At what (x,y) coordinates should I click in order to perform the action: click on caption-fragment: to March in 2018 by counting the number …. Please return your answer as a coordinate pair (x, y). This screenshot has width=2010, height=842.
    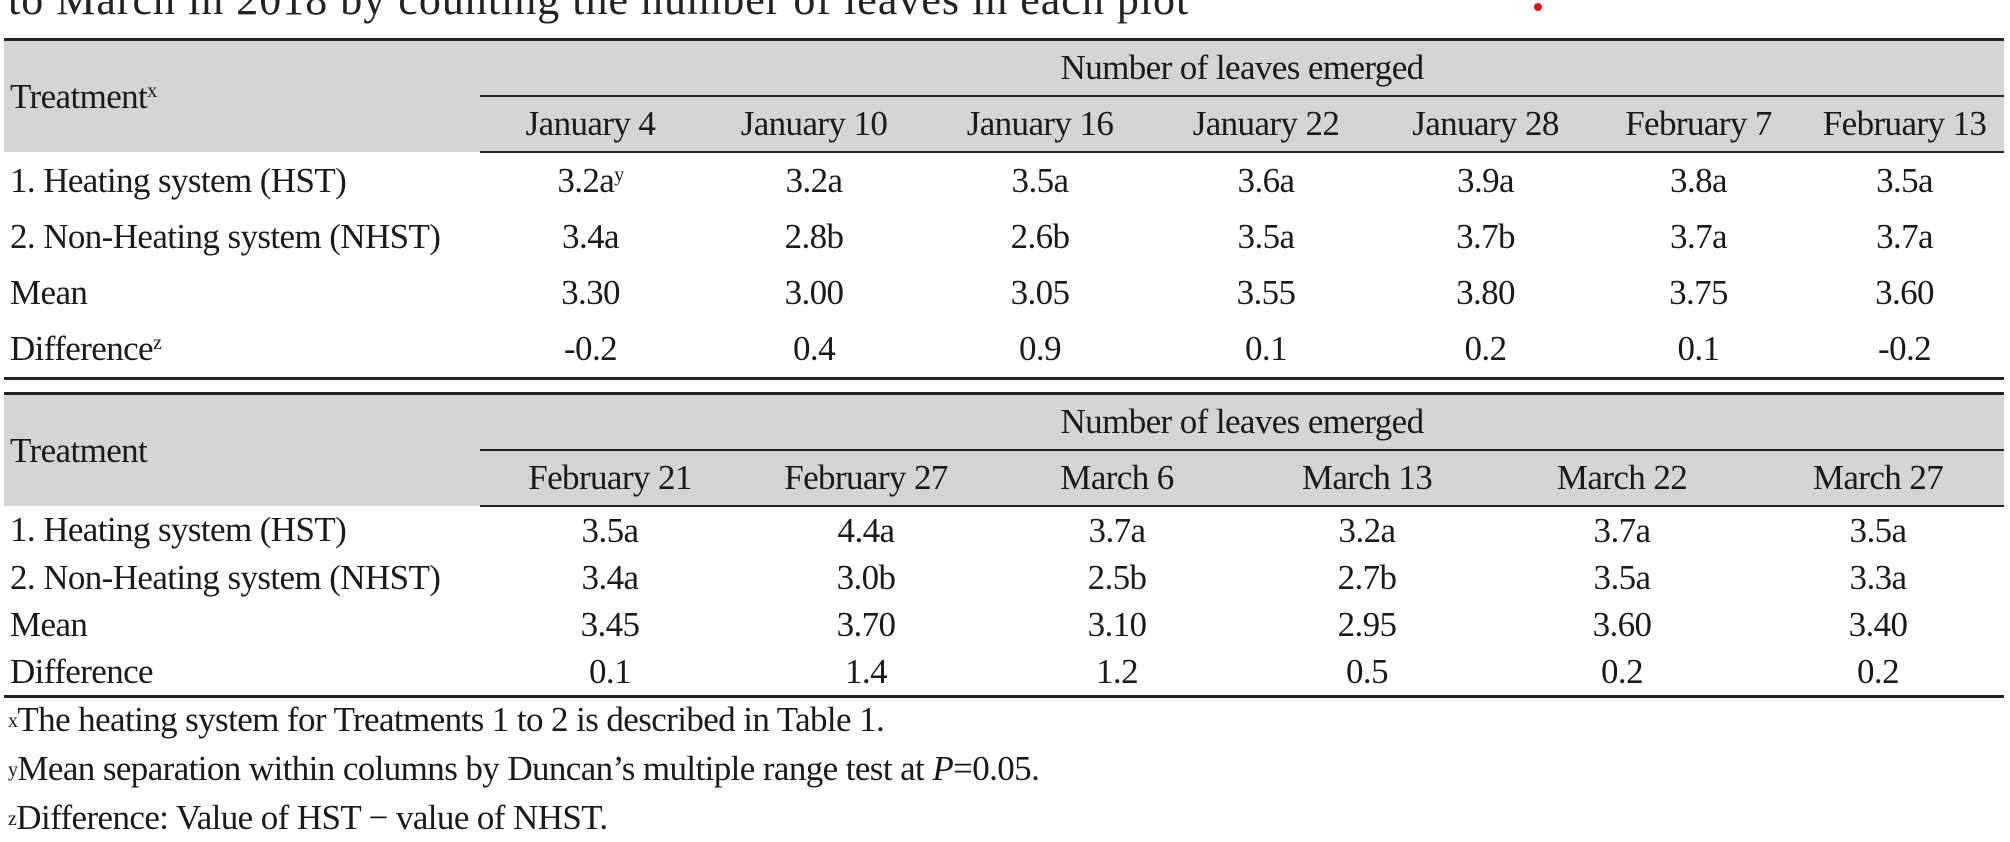
    Looking at the image, I should click on (598, 15).